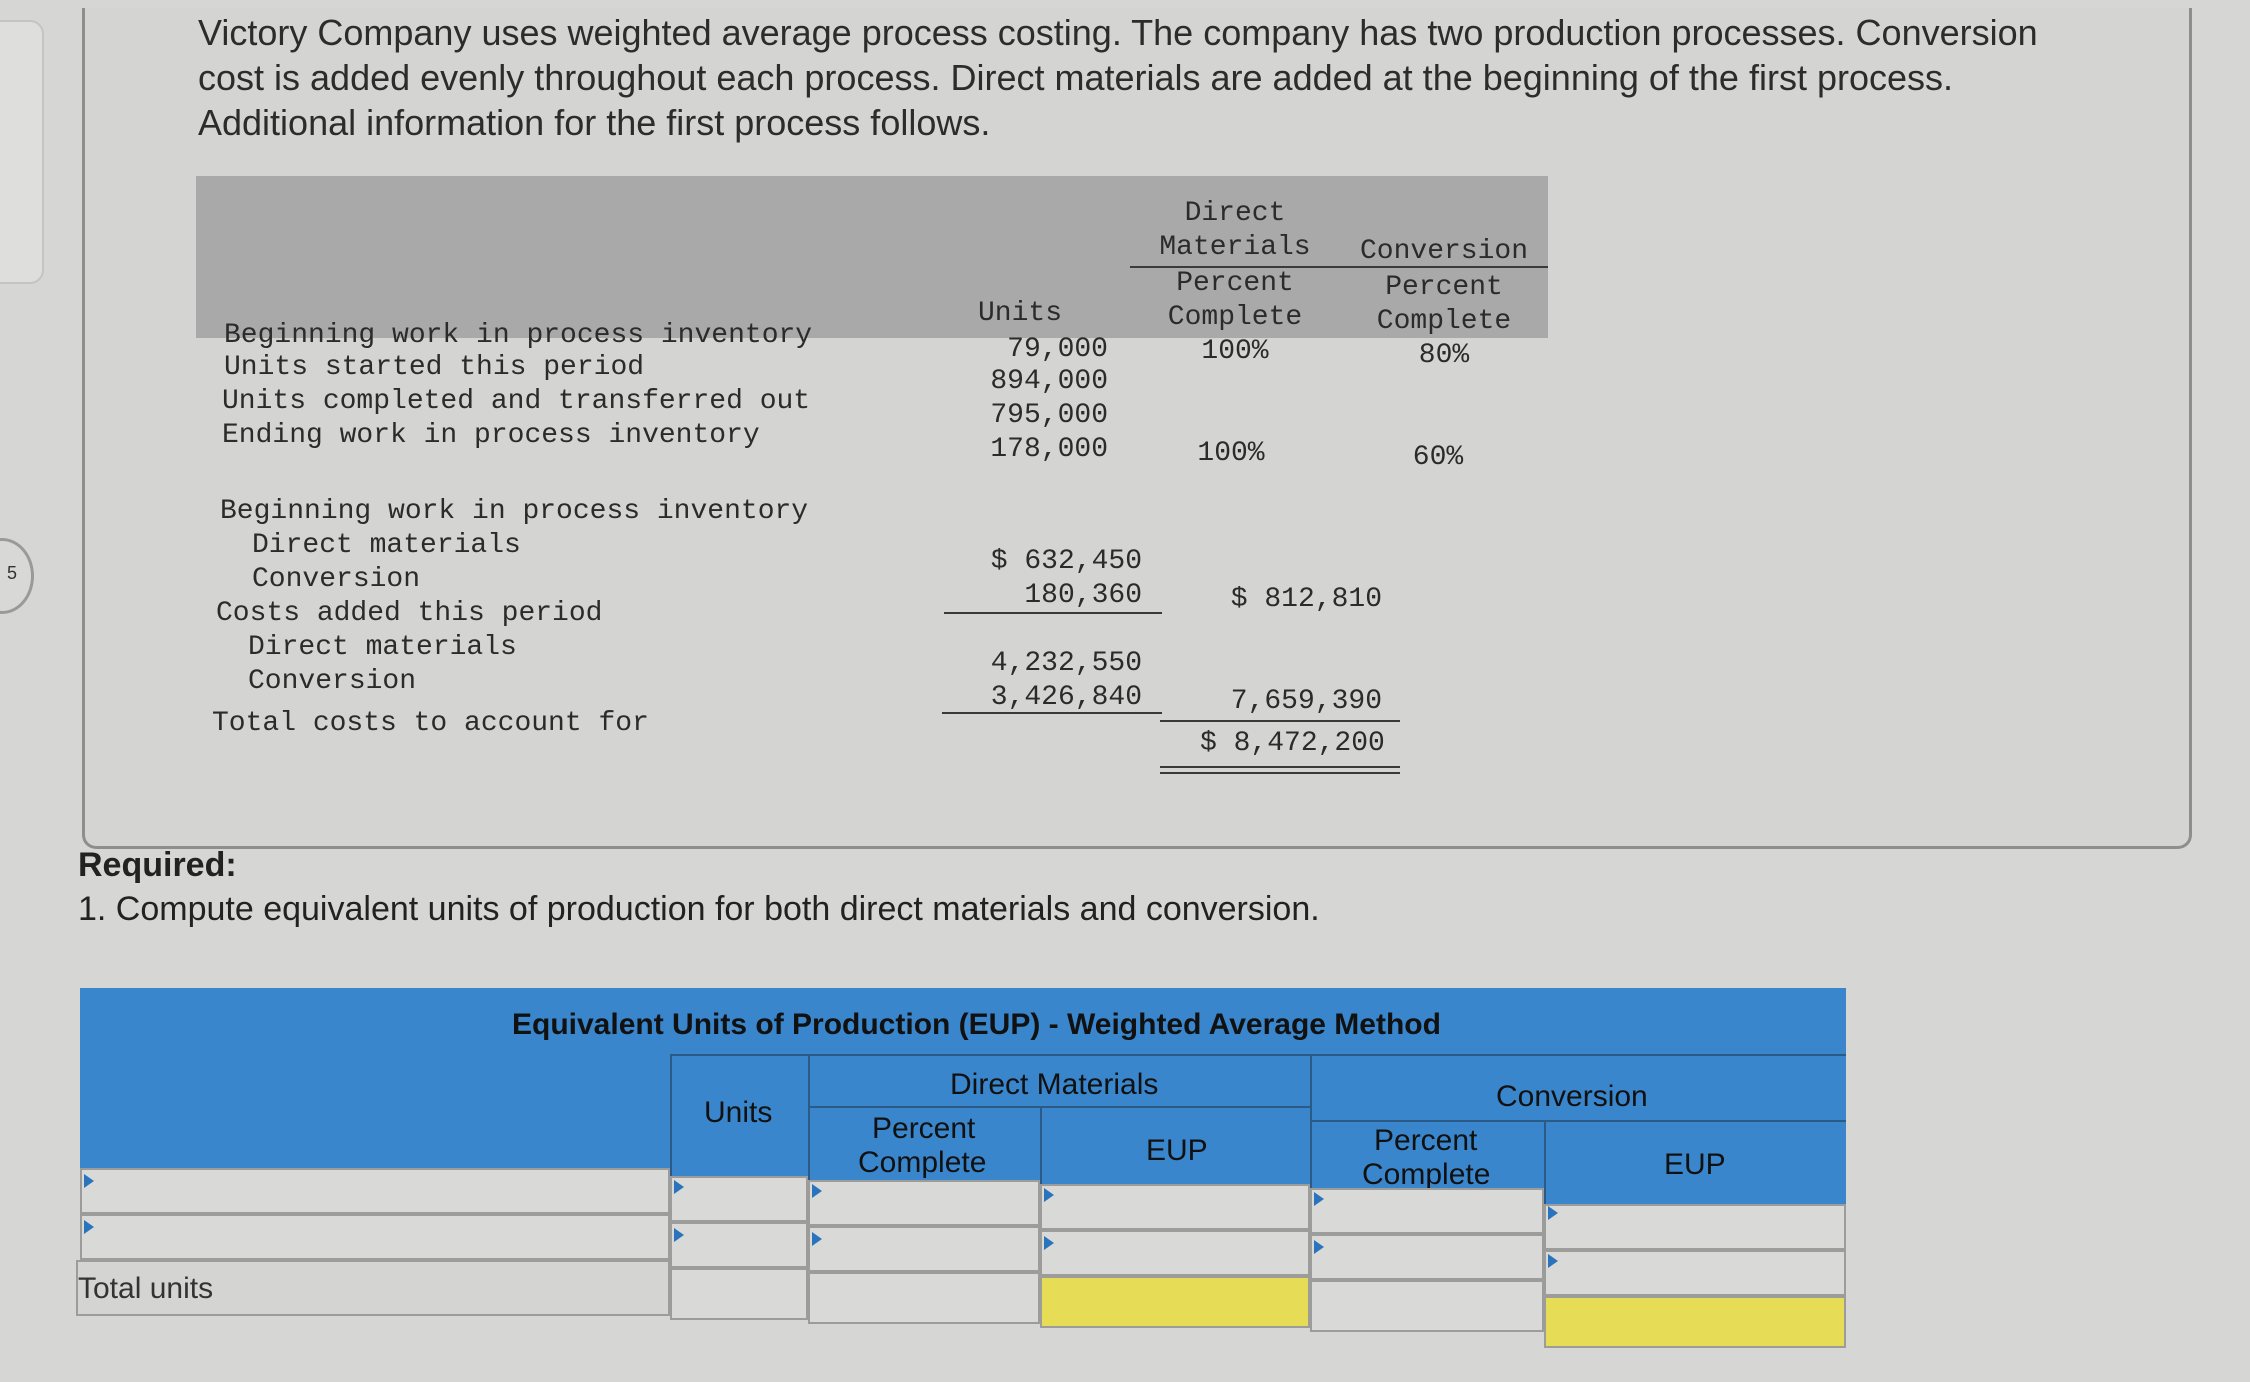 This screenshot has width=2250, height=1382. I want to click on dm-percent-header: Percent, so click(1235, 283).